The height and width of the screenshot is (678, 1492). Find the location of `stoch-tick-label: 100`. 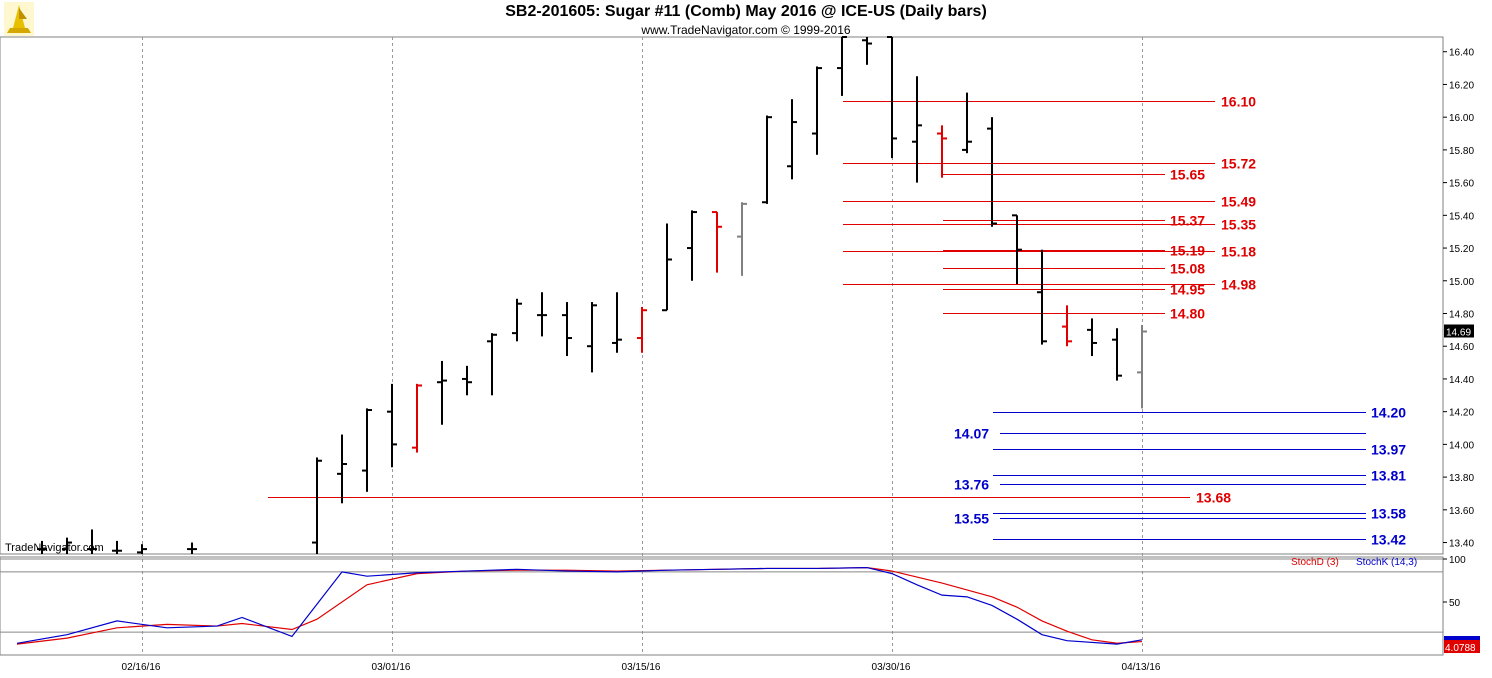

stoch-tick-label: 100 is located at coordinates (1457, 560).